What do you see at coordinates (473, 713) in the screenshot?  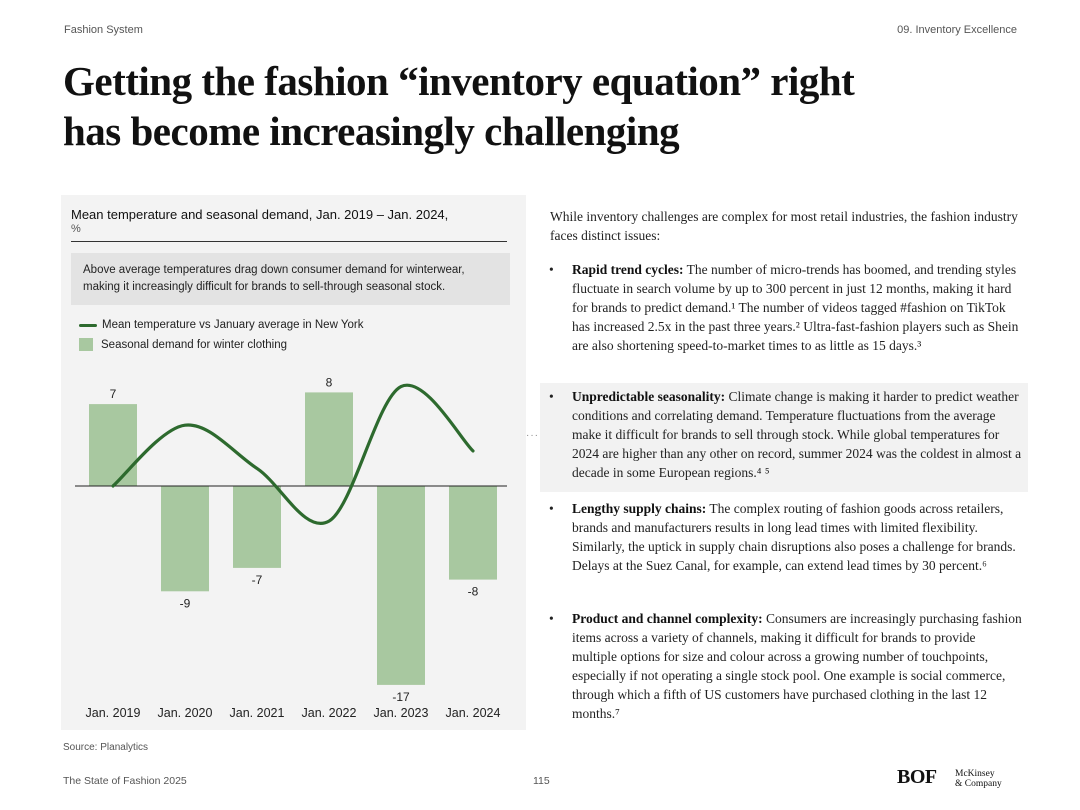 I see `x-tick-label: Jan. 2024` at bounding box center [473, 713].